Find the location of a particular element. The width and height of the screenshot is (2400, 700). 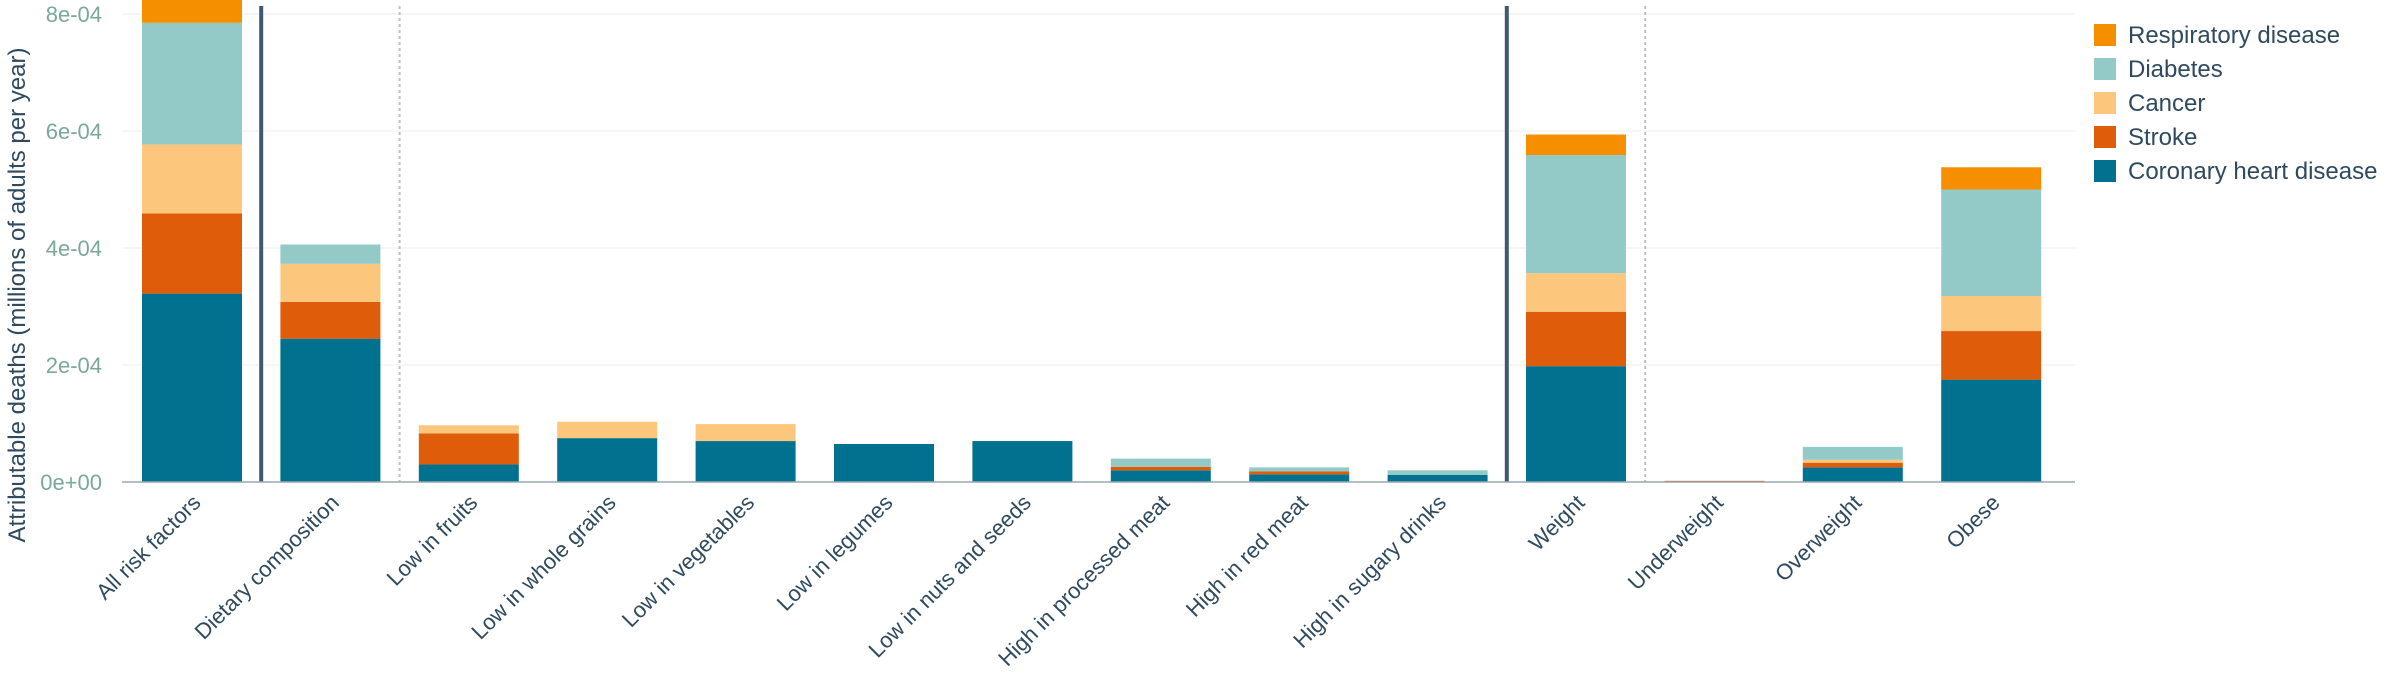

x-tick-label: Overweight is located at coordinates (1818, 538).